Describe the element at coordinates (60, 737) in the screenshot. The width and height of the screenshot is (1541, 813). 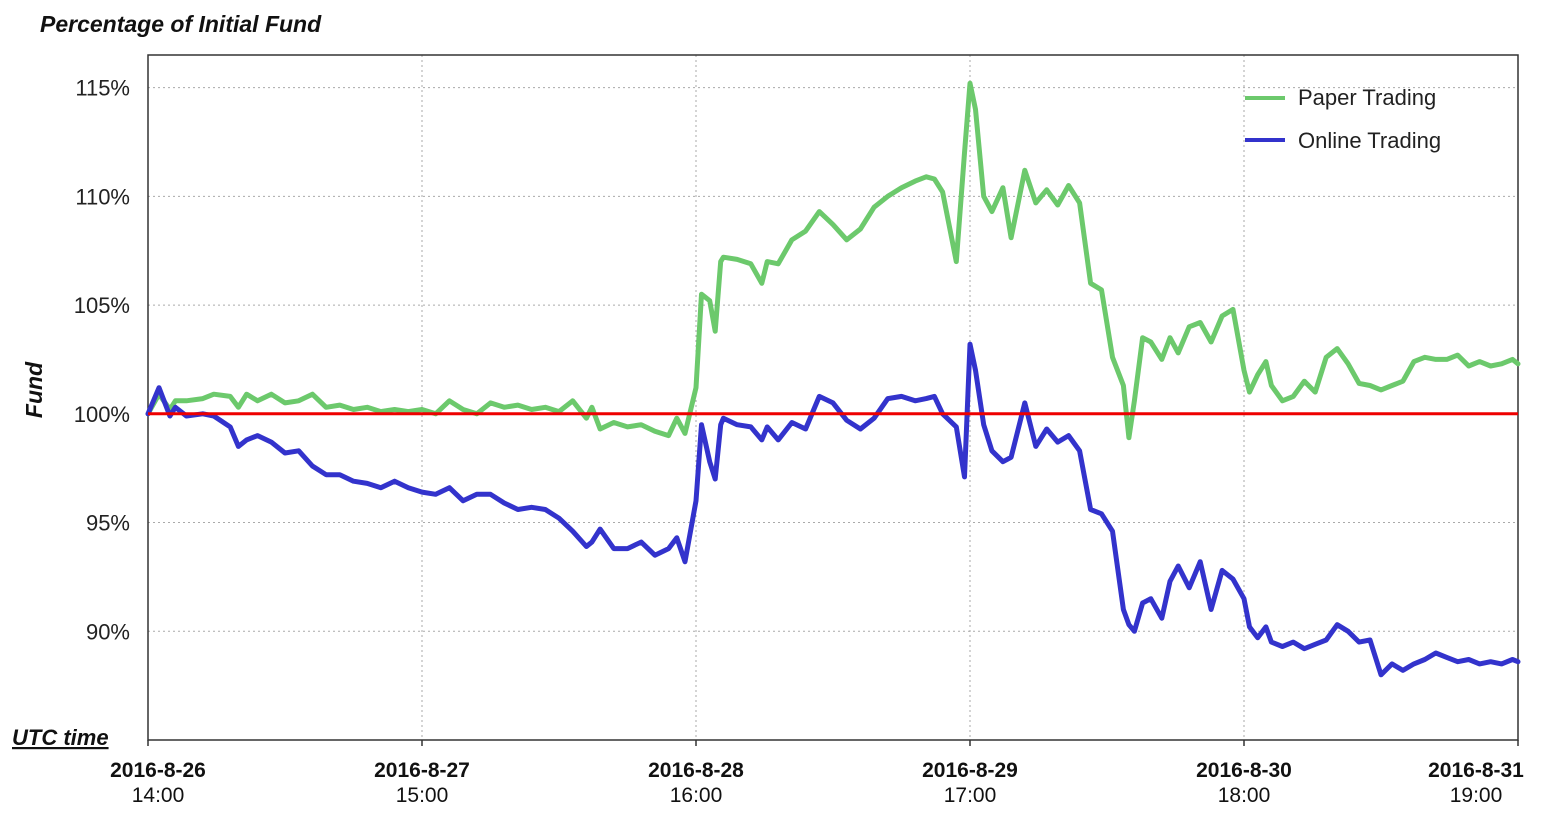
I see `x-axis-label: UTC time` at that location.